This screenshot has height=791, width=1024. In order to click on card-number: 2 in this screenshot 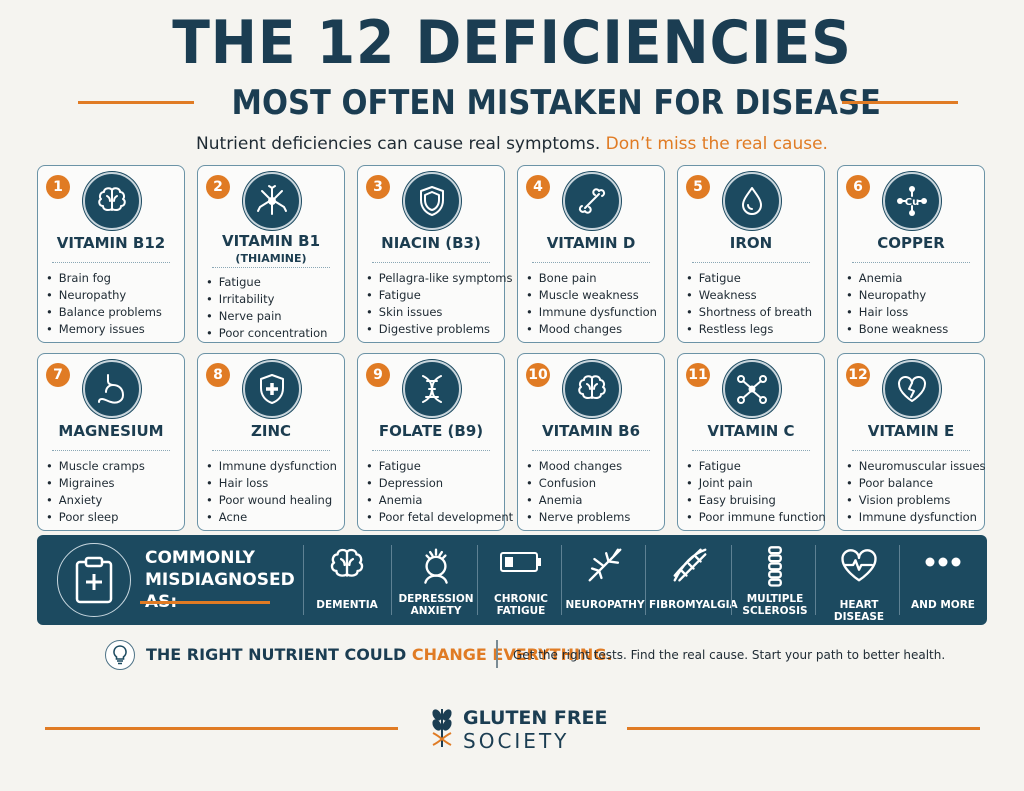, I will do `click(218, 187)`.